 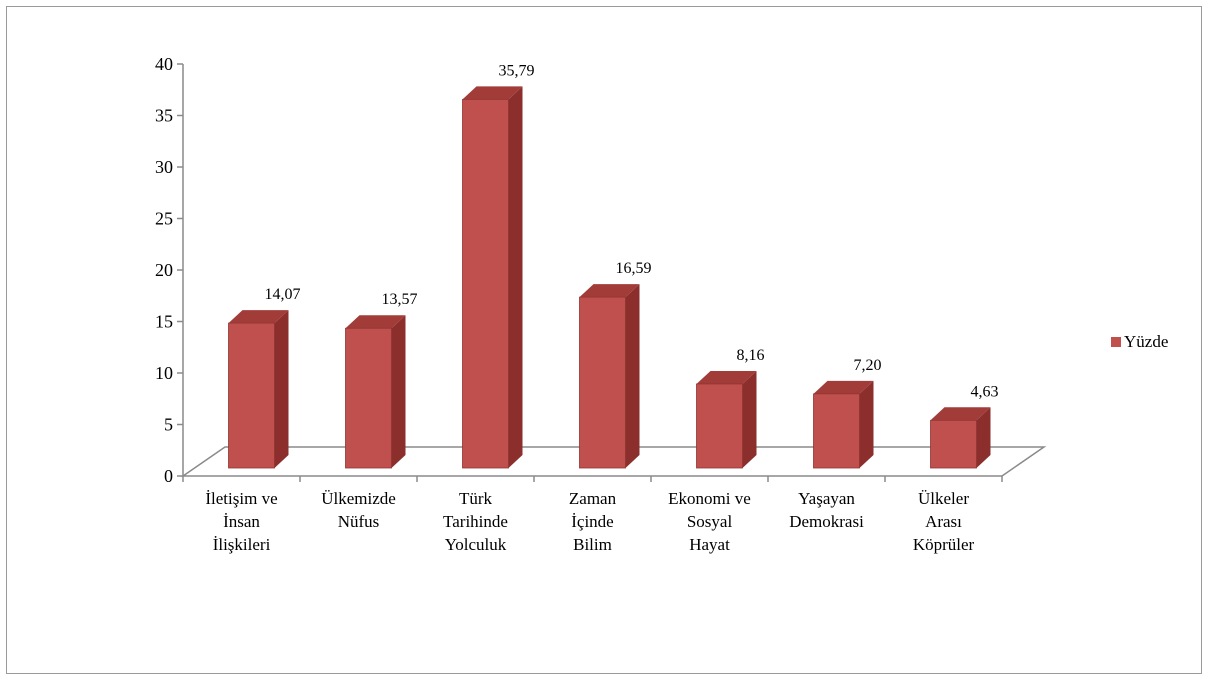 What do you see at coordinates (476, 544) in the screenshot?
I see `category-label-line: Yolculuk` at bounding box center [476, 544].